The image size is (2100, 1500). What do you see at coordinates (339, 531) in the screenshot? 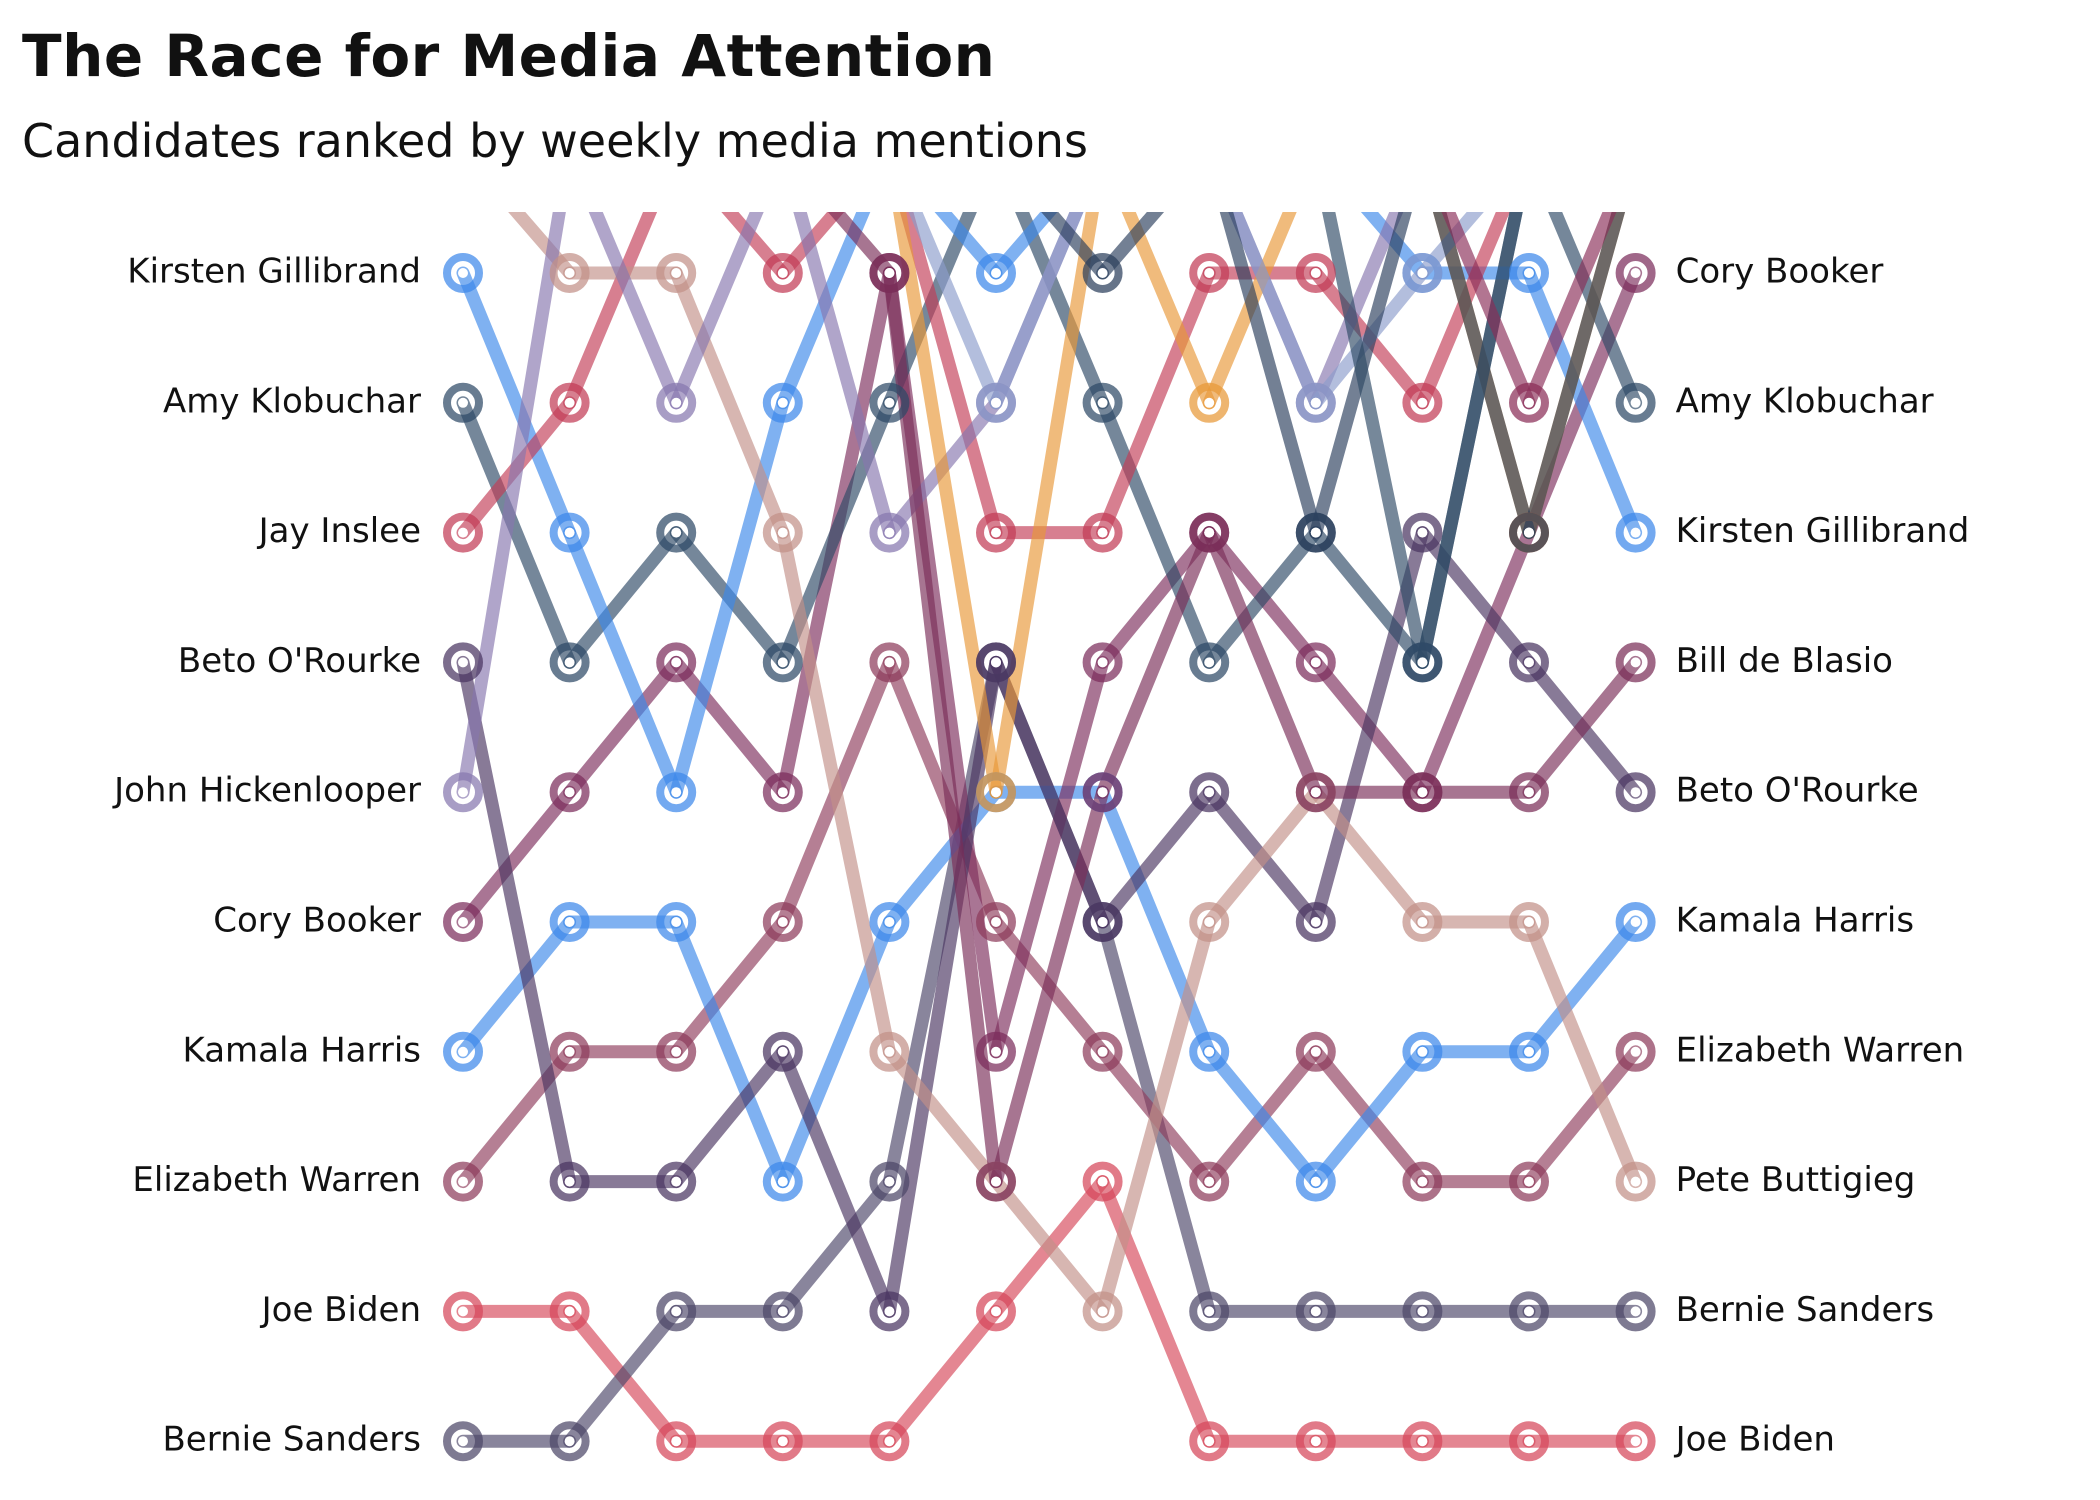
I see `start-label-rank-3: Jay Inslee` at bounding box center [339, 531].